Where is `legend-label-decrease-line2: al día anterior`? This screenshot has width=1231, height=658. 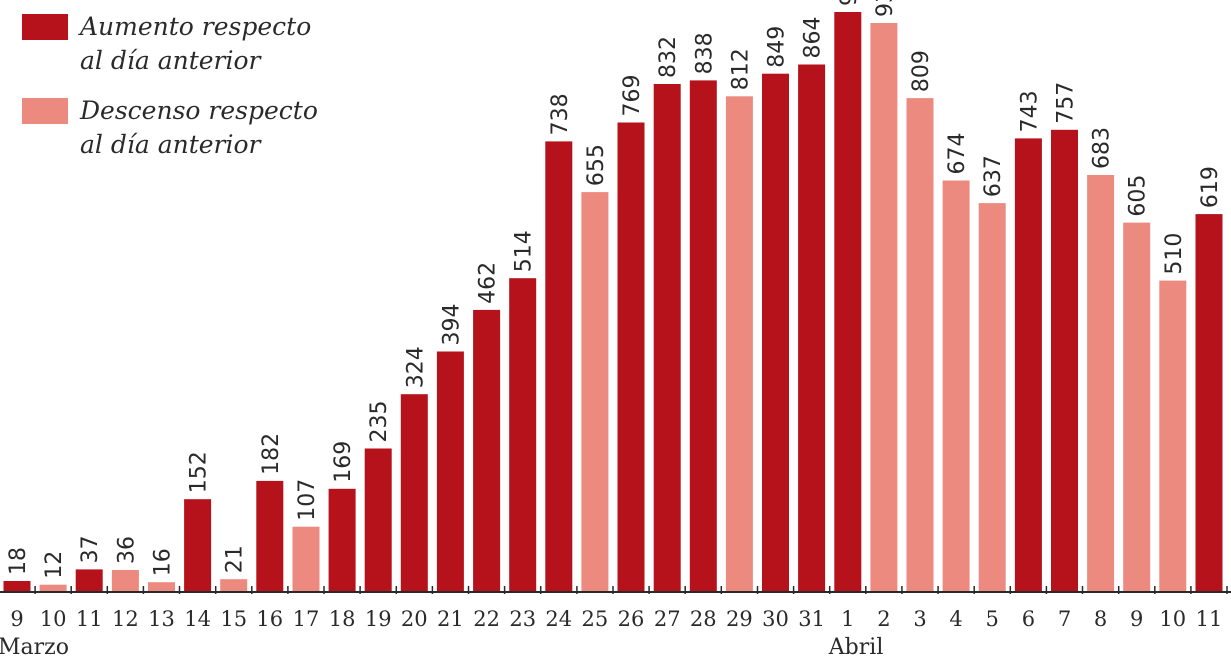 legend-label-decrease-line2: al día anterior is located at coordinates (170, 144).